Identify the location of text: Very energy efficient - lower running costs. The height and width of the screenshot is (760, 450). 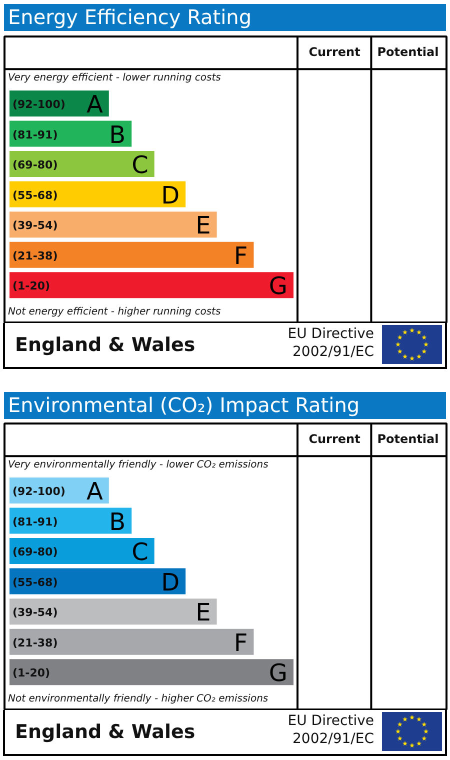
(114, 78).